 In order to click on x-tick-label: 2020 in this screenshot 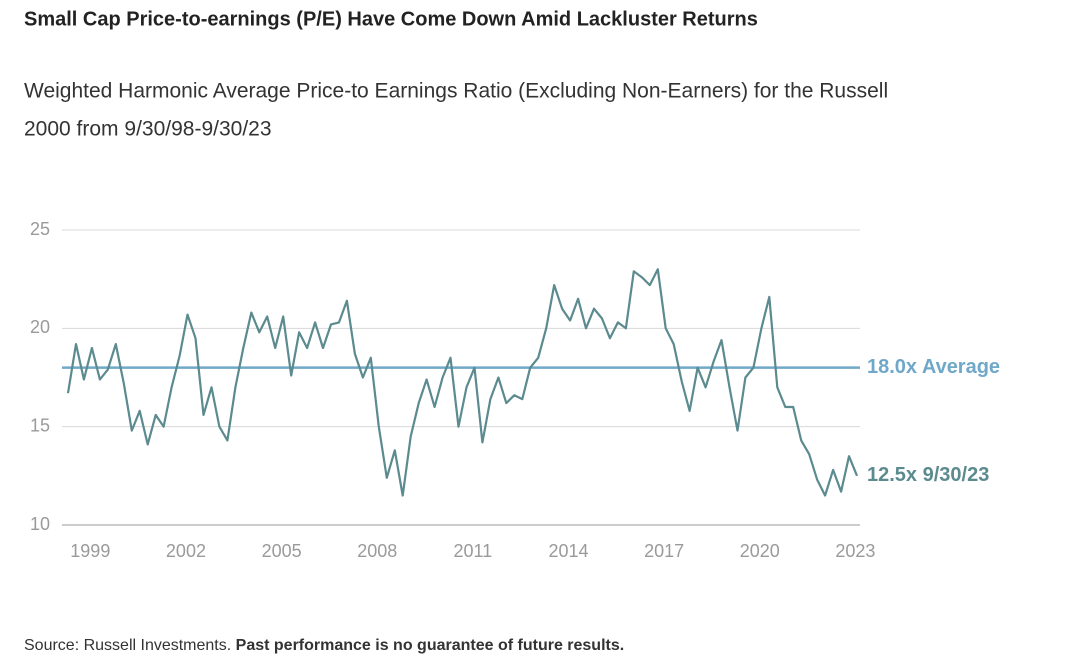, I will do `click(760, 551)`.